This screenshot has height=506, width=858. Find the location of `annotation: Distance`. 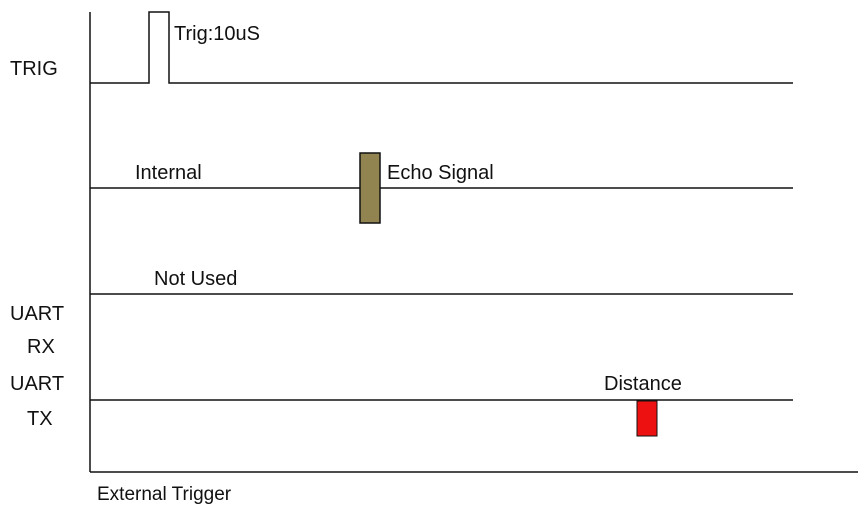

annotation: Distance is located at coordinates (643, 384).